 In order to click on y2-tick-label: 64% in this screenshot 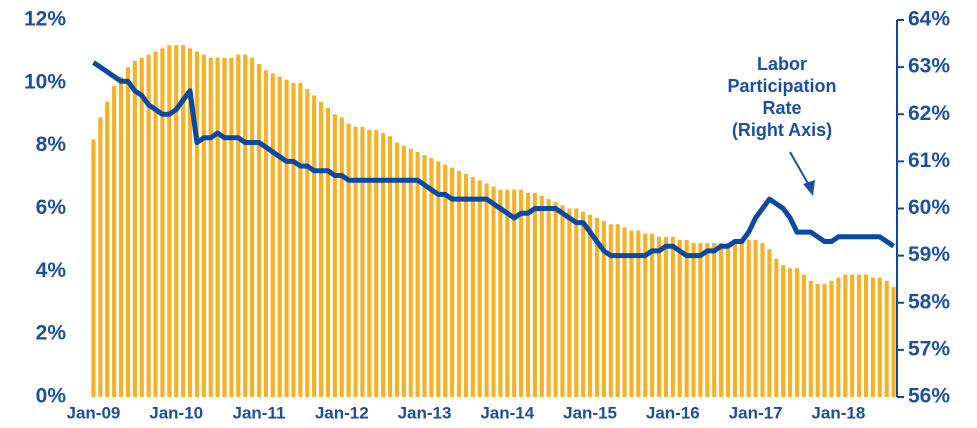, I will do `click(929, 19)`.